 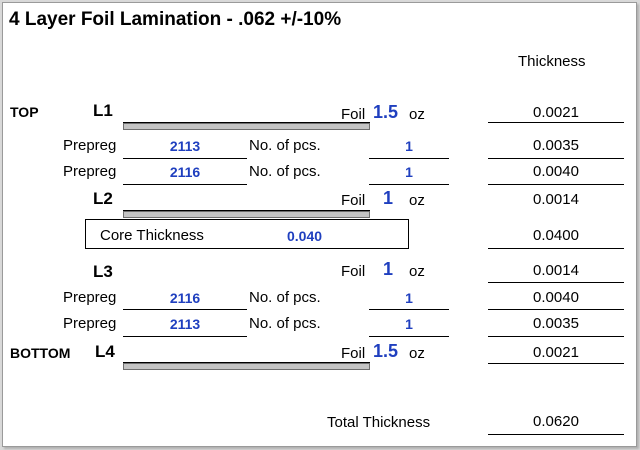 I want to click on prepreg-1-thickness-underline, so click(x=556, y=158).